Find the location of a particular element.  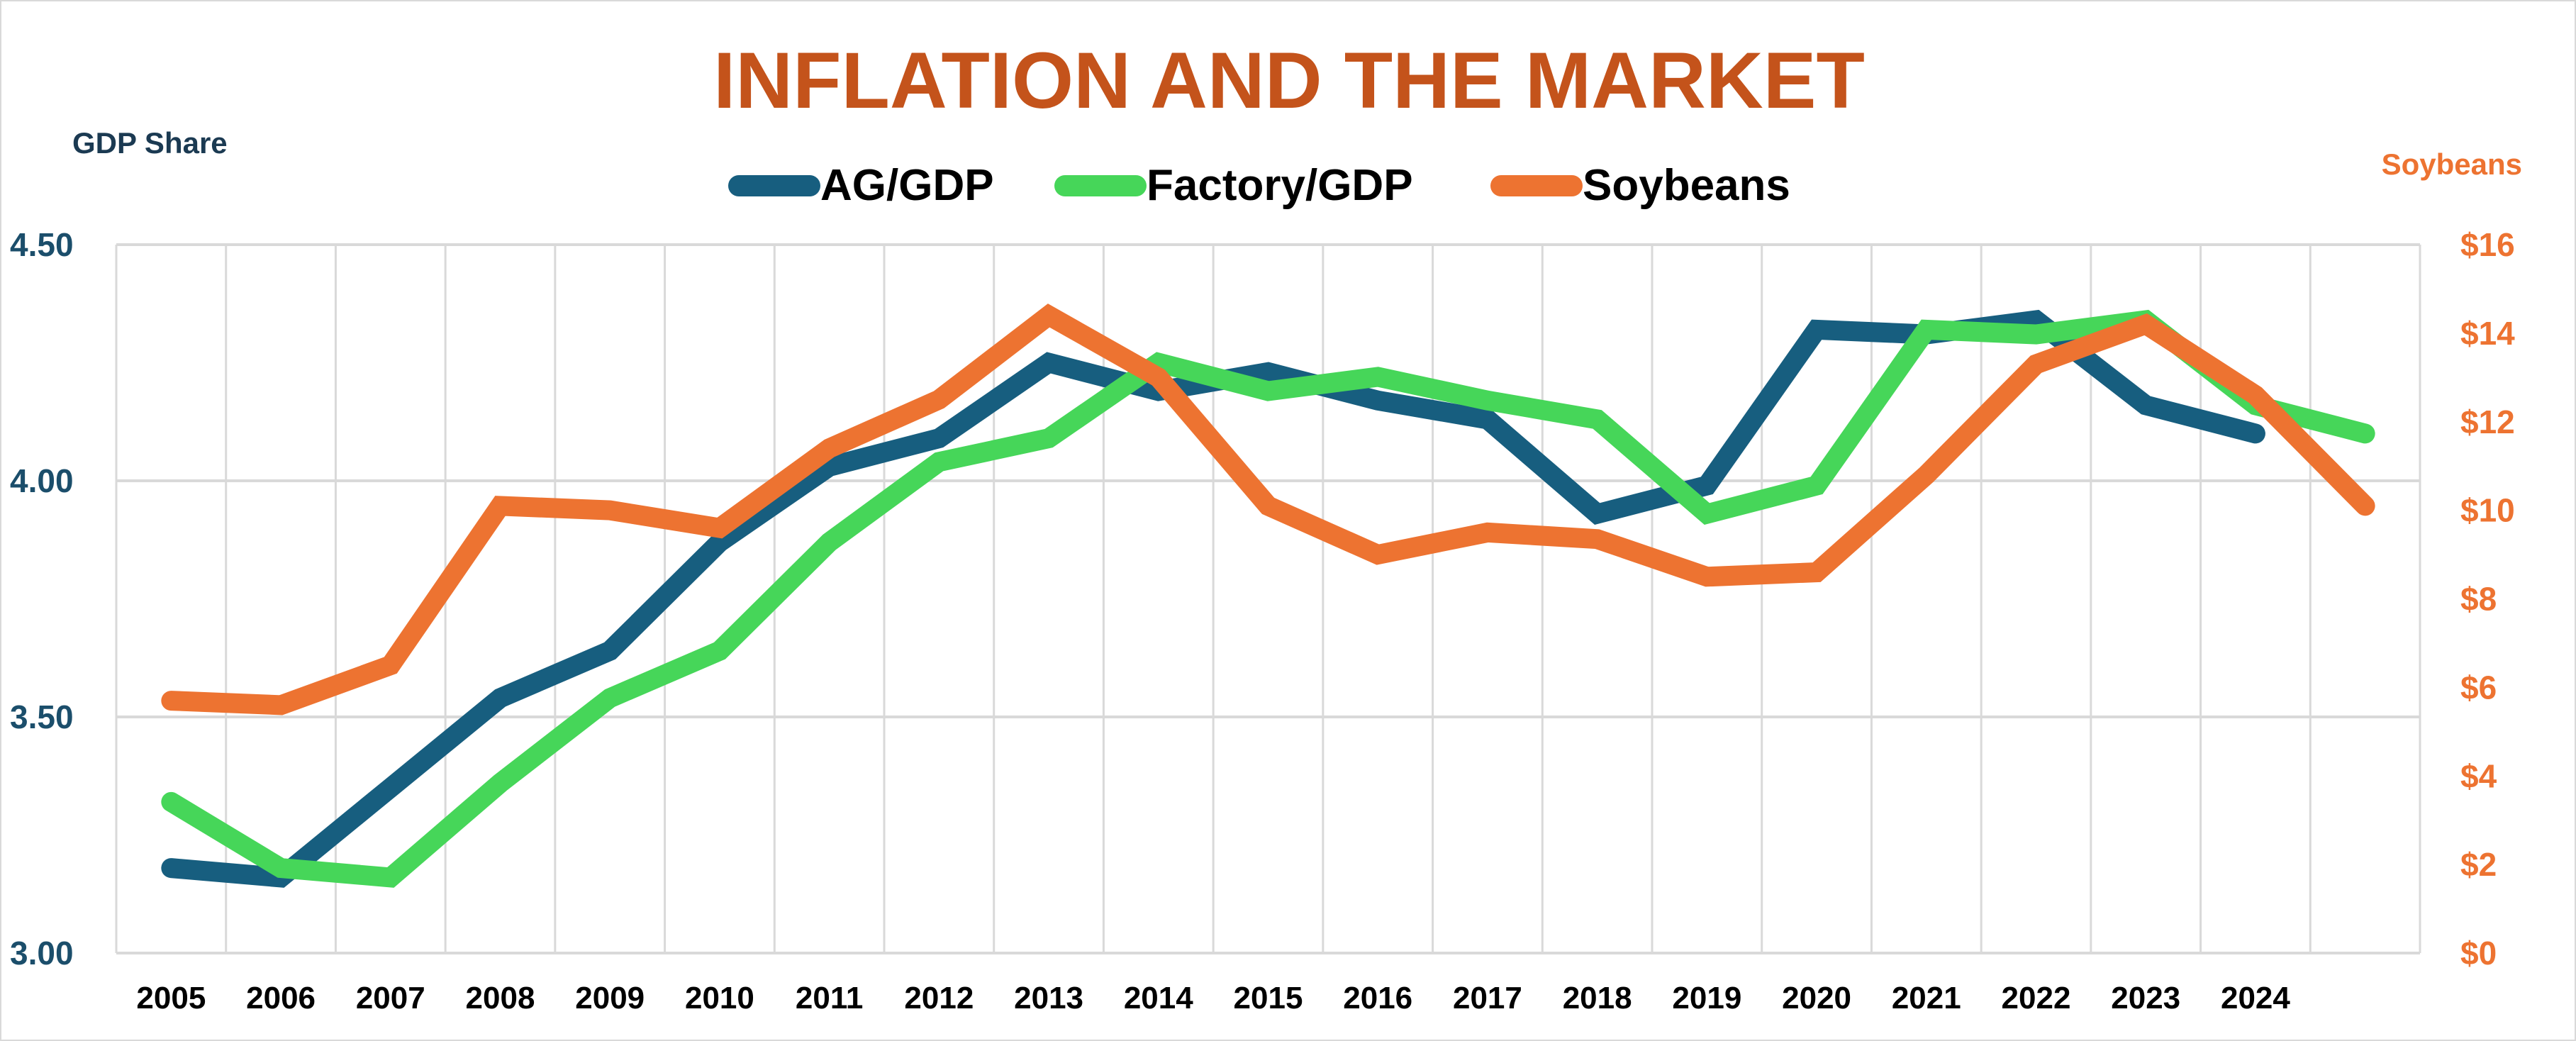

x-tick-label: 2008 is located at coordinates (500, 998).